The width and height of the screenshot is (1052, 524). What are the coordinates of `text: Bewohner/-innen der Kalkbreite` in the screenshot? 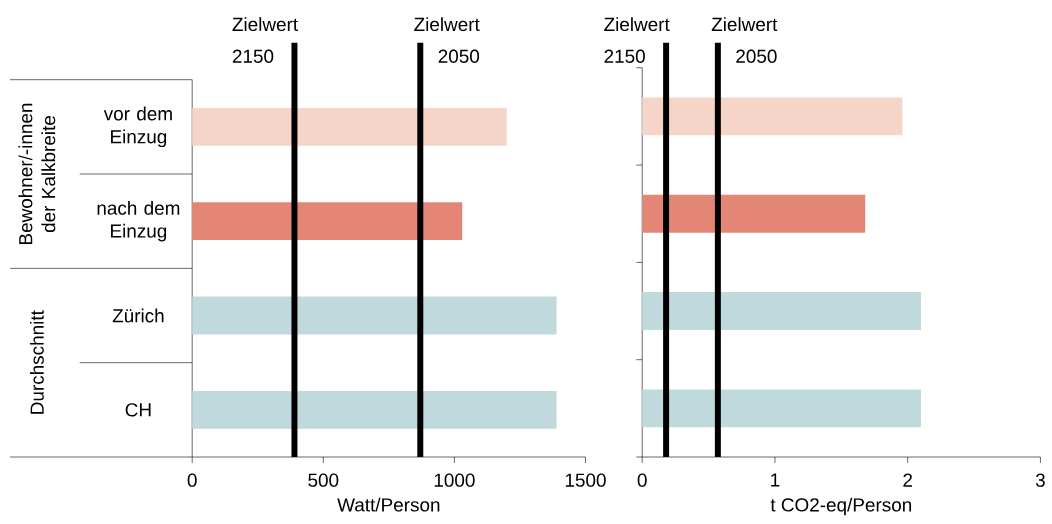 It's located at (37, 174).